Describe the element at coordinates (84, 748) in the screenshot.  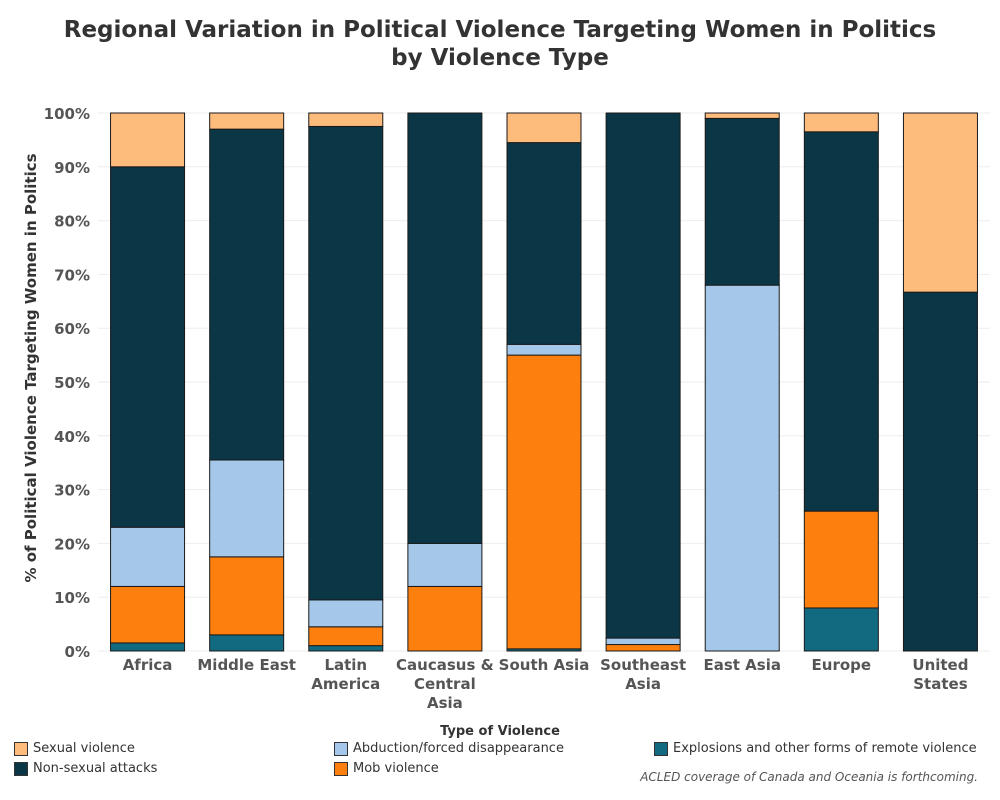
I see `legend-label: Sexual violence` at that location.